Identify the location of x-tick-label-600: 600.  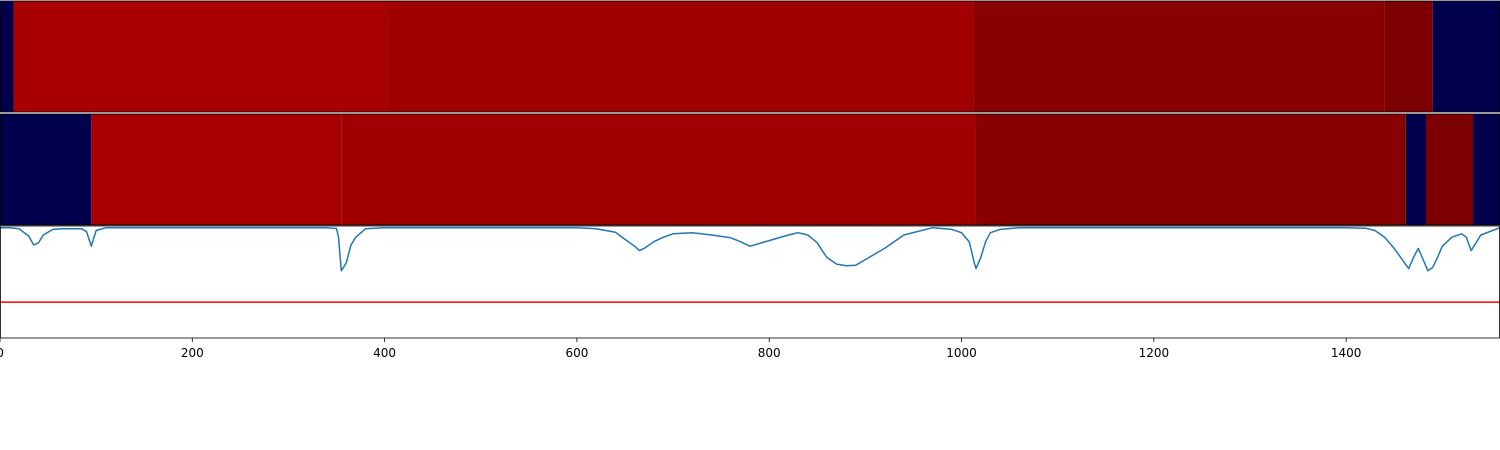
(576, 353).